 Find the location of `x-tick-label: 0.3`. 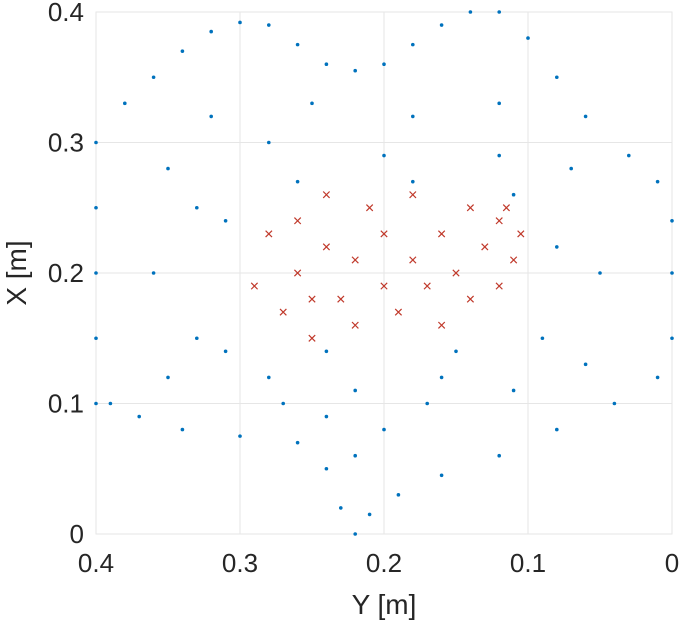

x-tick-label: 0.3 is located at coordinates (240, 563).